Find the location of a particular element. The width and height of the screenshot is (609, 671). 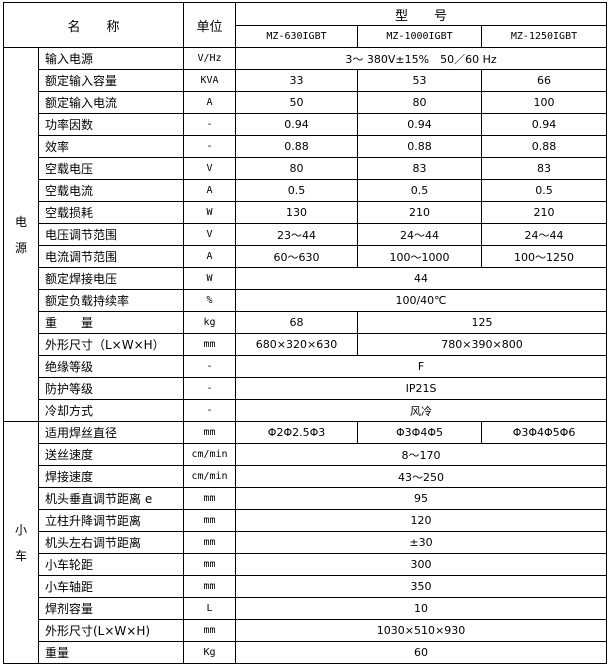

param-value: 50 is located at coordinates (297, 102).